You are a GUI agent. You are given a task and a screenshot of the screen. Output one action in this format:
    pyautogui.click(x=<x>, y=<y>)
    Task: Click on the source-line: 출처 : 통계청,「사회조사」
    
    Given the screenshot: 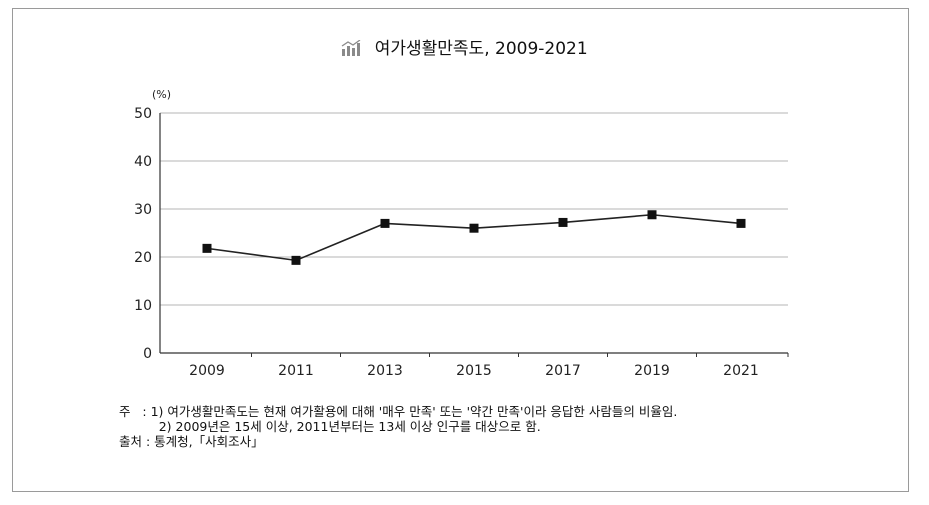 What is the action you would take?
    pyautogui.click(x=191, y=441)
    